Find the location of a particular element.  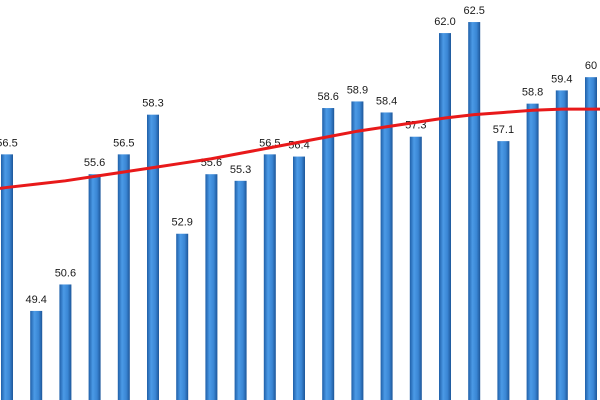

data-label-13: 58.9 is located at coordinates (357, 90).